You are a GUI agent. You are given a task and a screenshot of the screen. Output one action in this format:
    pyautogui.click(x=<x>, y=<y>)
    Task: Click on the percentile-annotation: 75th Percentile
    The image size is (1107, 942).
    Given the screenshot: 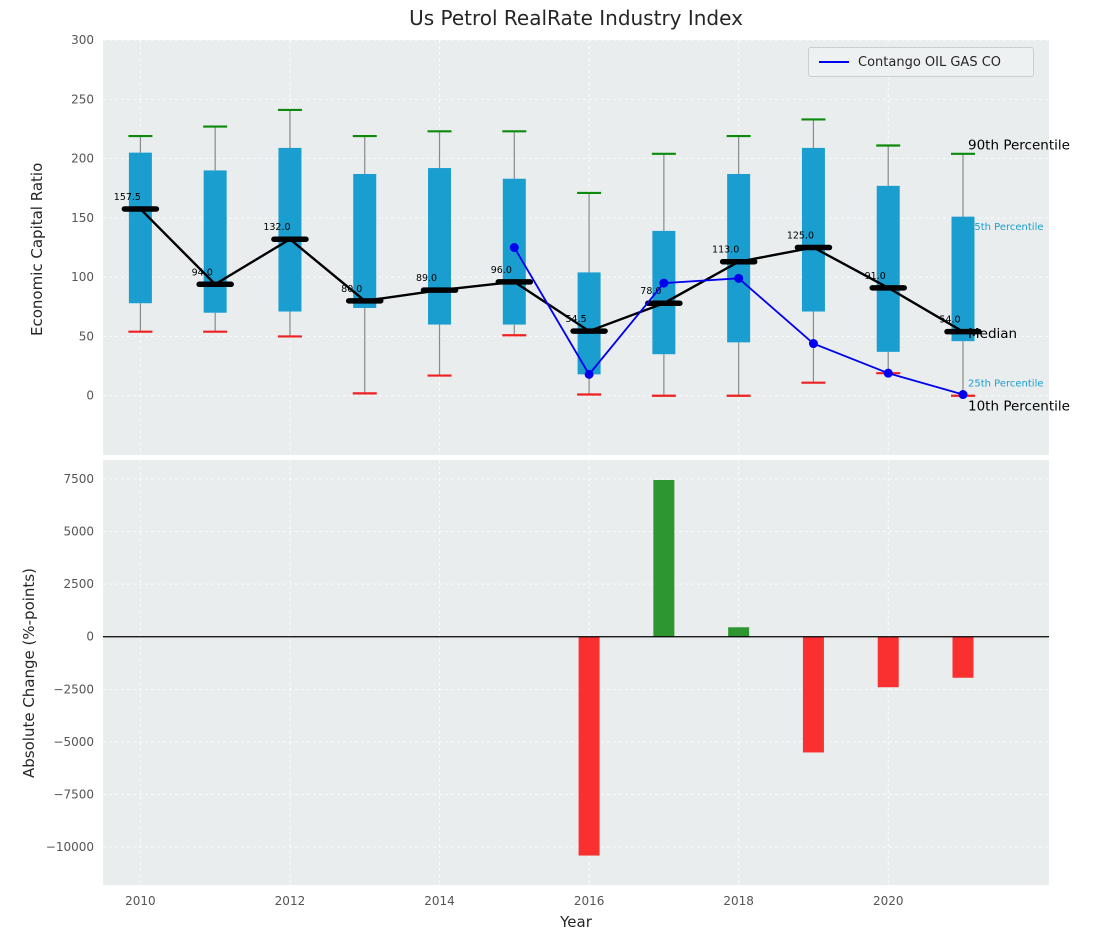 What is the action you would take?
    pyautogui.click(x=1006, y=227)
    